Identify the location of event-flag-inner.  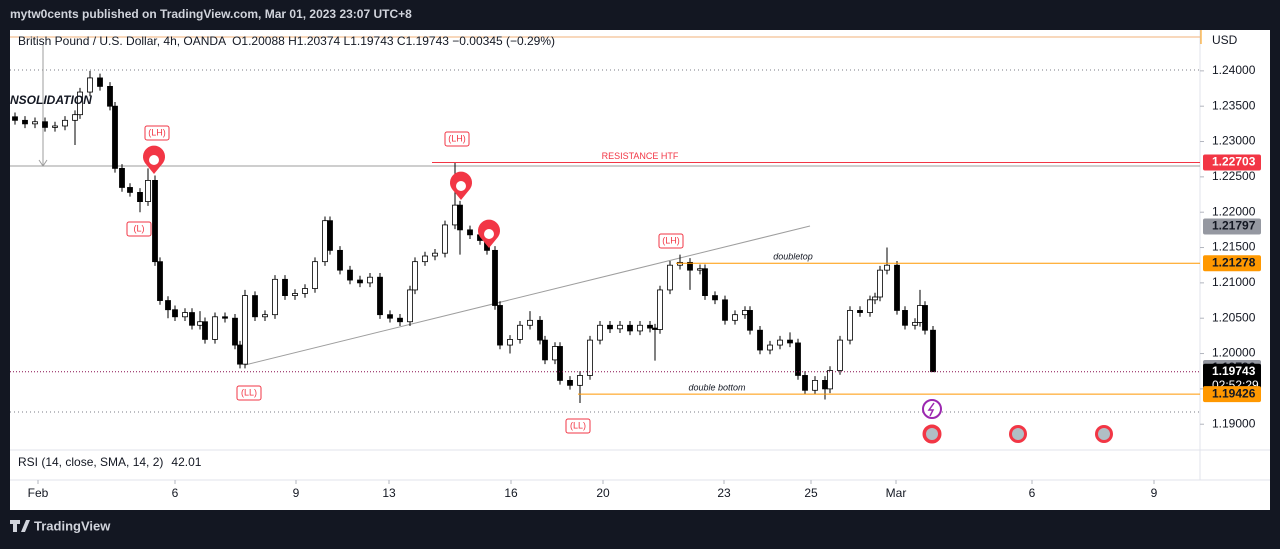
(1018, 434).